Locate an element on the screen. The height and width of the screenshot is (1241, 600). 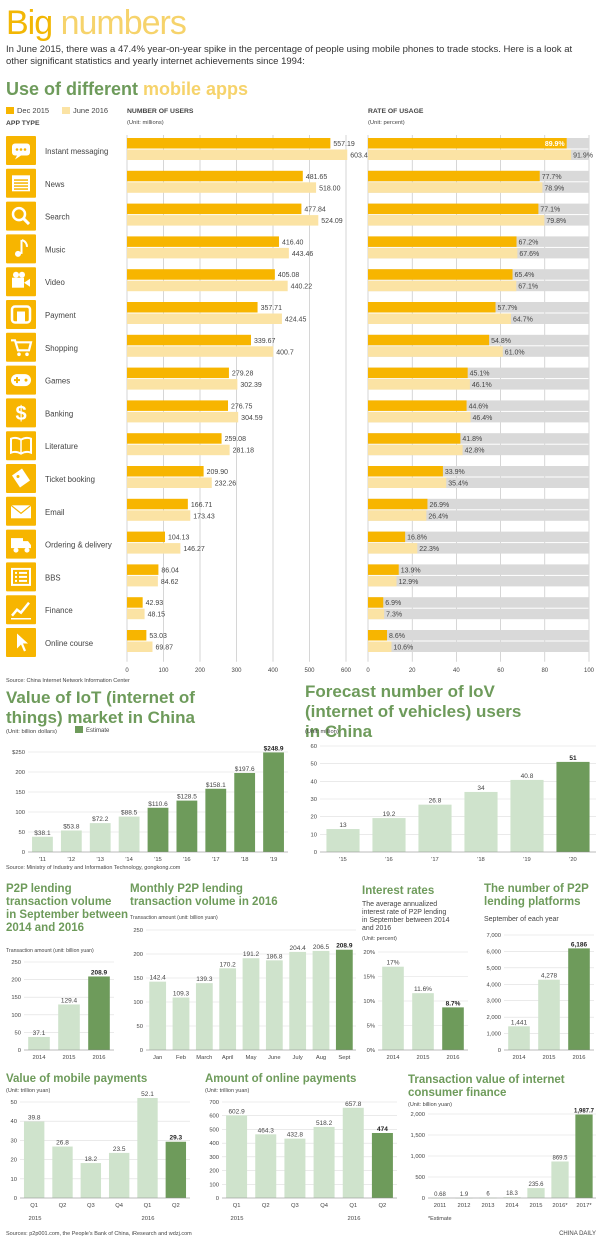
data-label: $158.1 is located at coordinates (216, 785).